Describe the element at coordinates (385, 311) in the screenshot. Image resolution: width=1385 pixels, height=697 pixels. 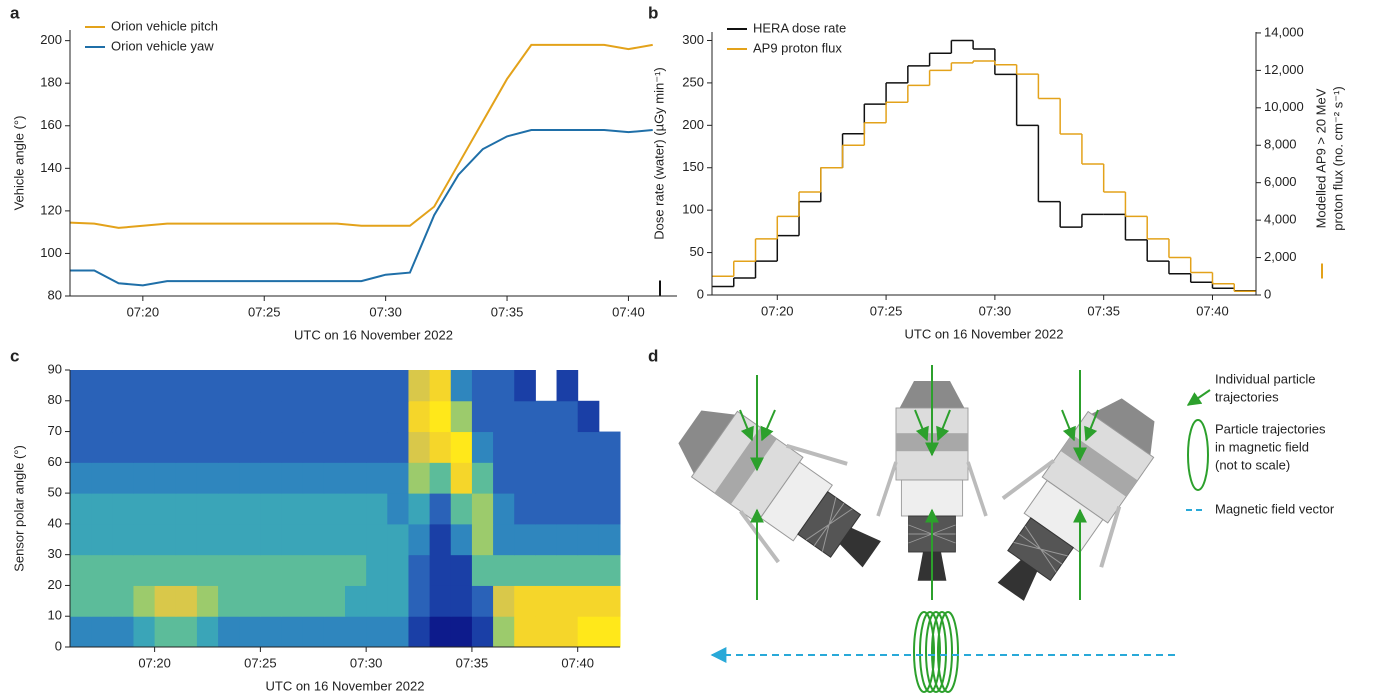
I see `x-tick-label: 07:30` at that location.